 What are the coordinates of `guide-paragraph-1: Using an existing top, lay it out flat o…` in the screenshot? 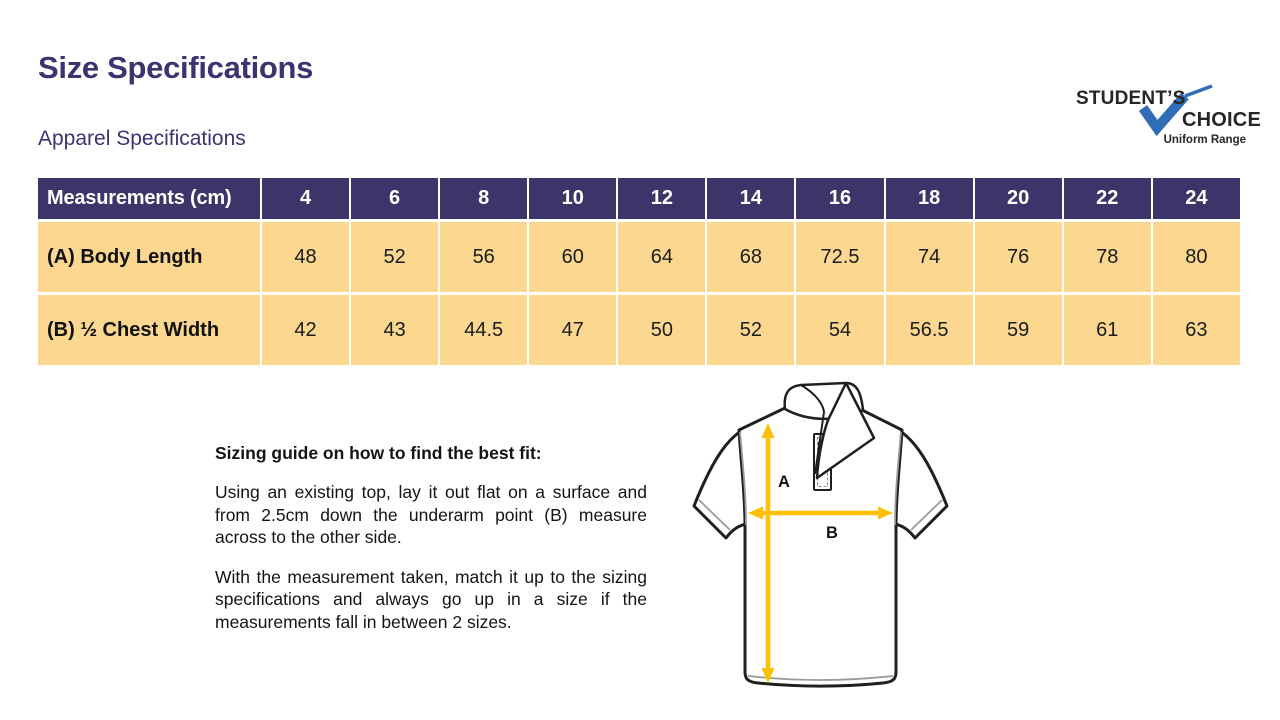 It's located at (431, 514).